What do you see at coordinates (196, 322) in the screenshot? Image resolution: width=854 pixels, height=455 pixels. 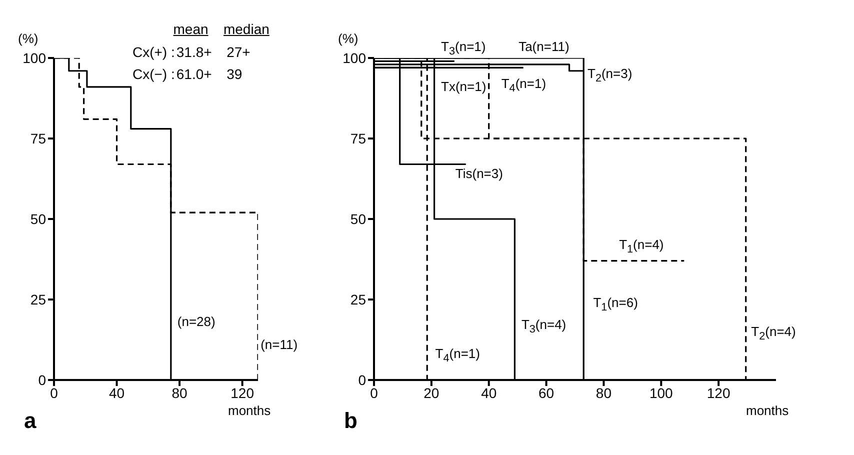 I see `series-label: (n=28)` at bounding box center [196, 322].